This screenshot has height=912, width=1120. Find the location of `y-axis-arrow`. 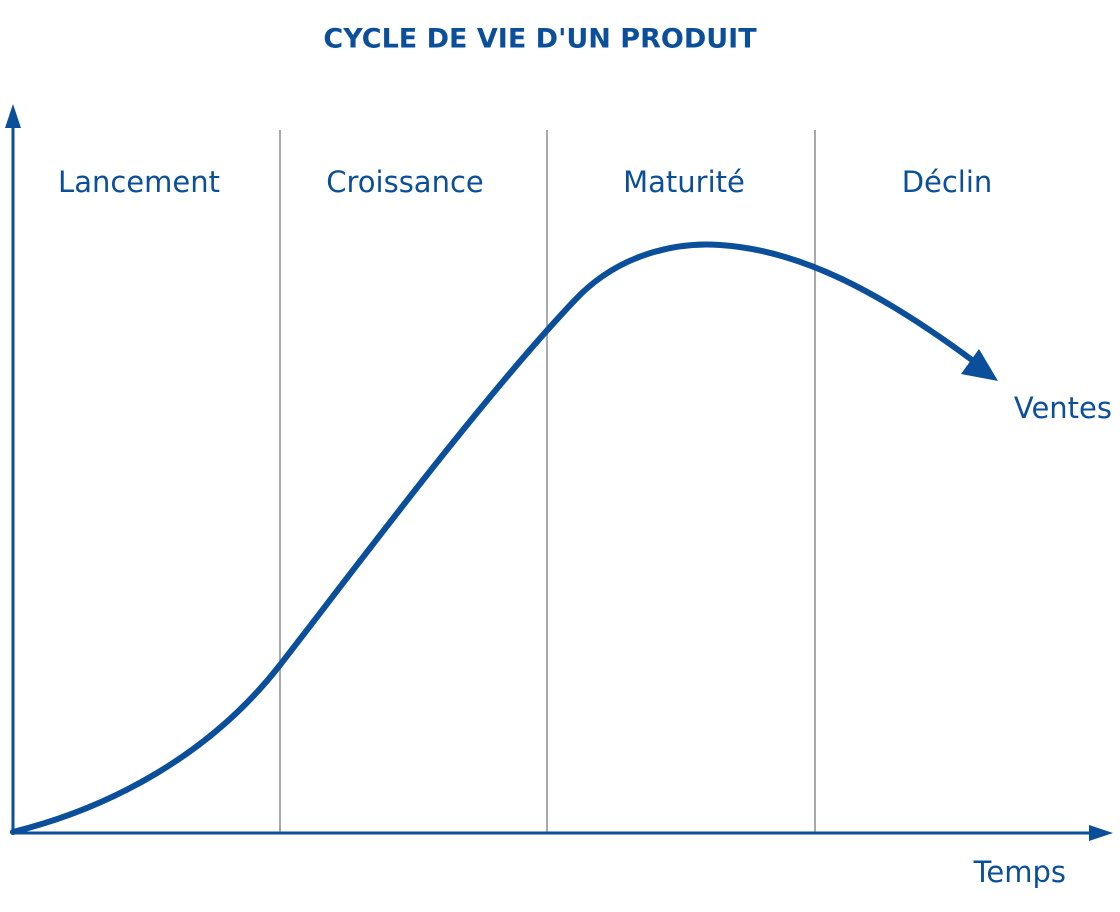

y-axis-arrow is located at coordinates (13, 116).